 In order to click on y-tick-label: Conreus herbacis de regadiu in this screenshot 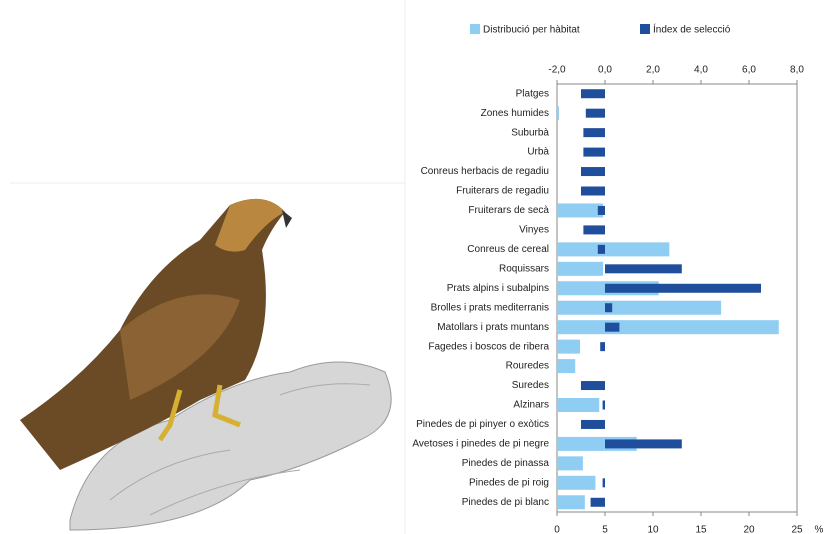, I will do `click(485, 171)`.